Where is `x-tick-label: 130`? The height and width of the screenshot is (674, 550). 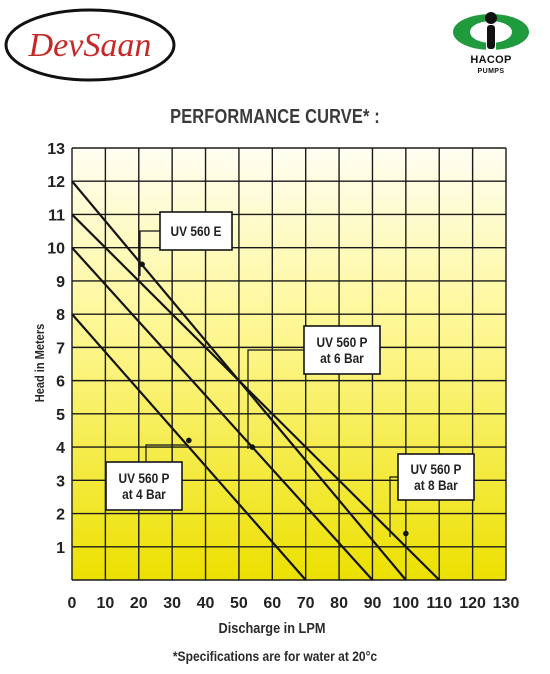
x-tick-label: 130 is located at coordinates (506, 603).